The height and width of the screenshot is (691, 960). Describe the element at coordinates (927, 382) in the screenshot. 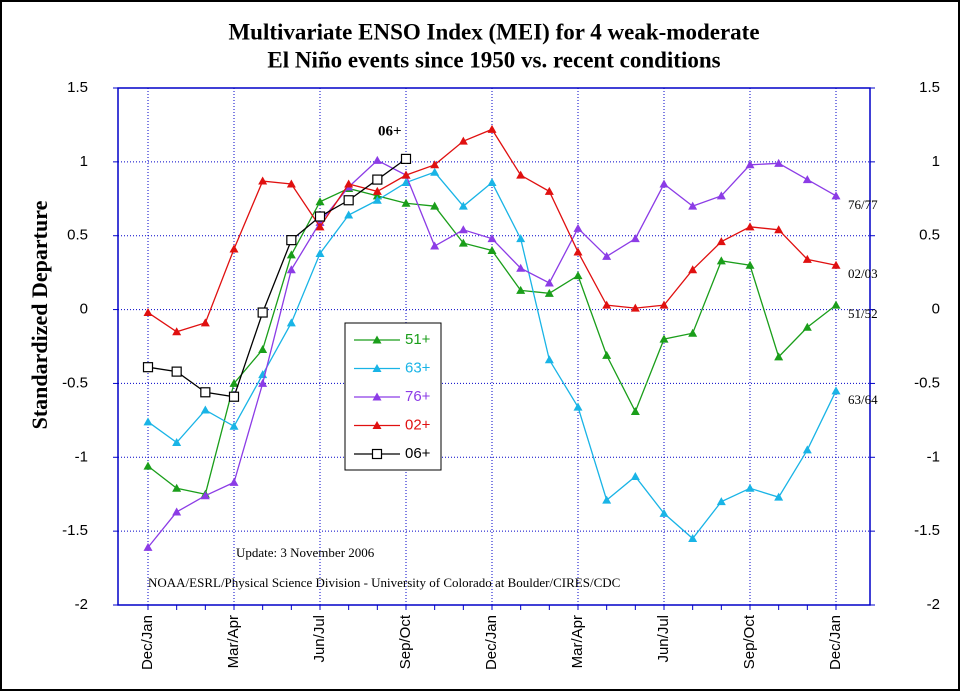

I see `y2-tick-label: -0.5` at that location.